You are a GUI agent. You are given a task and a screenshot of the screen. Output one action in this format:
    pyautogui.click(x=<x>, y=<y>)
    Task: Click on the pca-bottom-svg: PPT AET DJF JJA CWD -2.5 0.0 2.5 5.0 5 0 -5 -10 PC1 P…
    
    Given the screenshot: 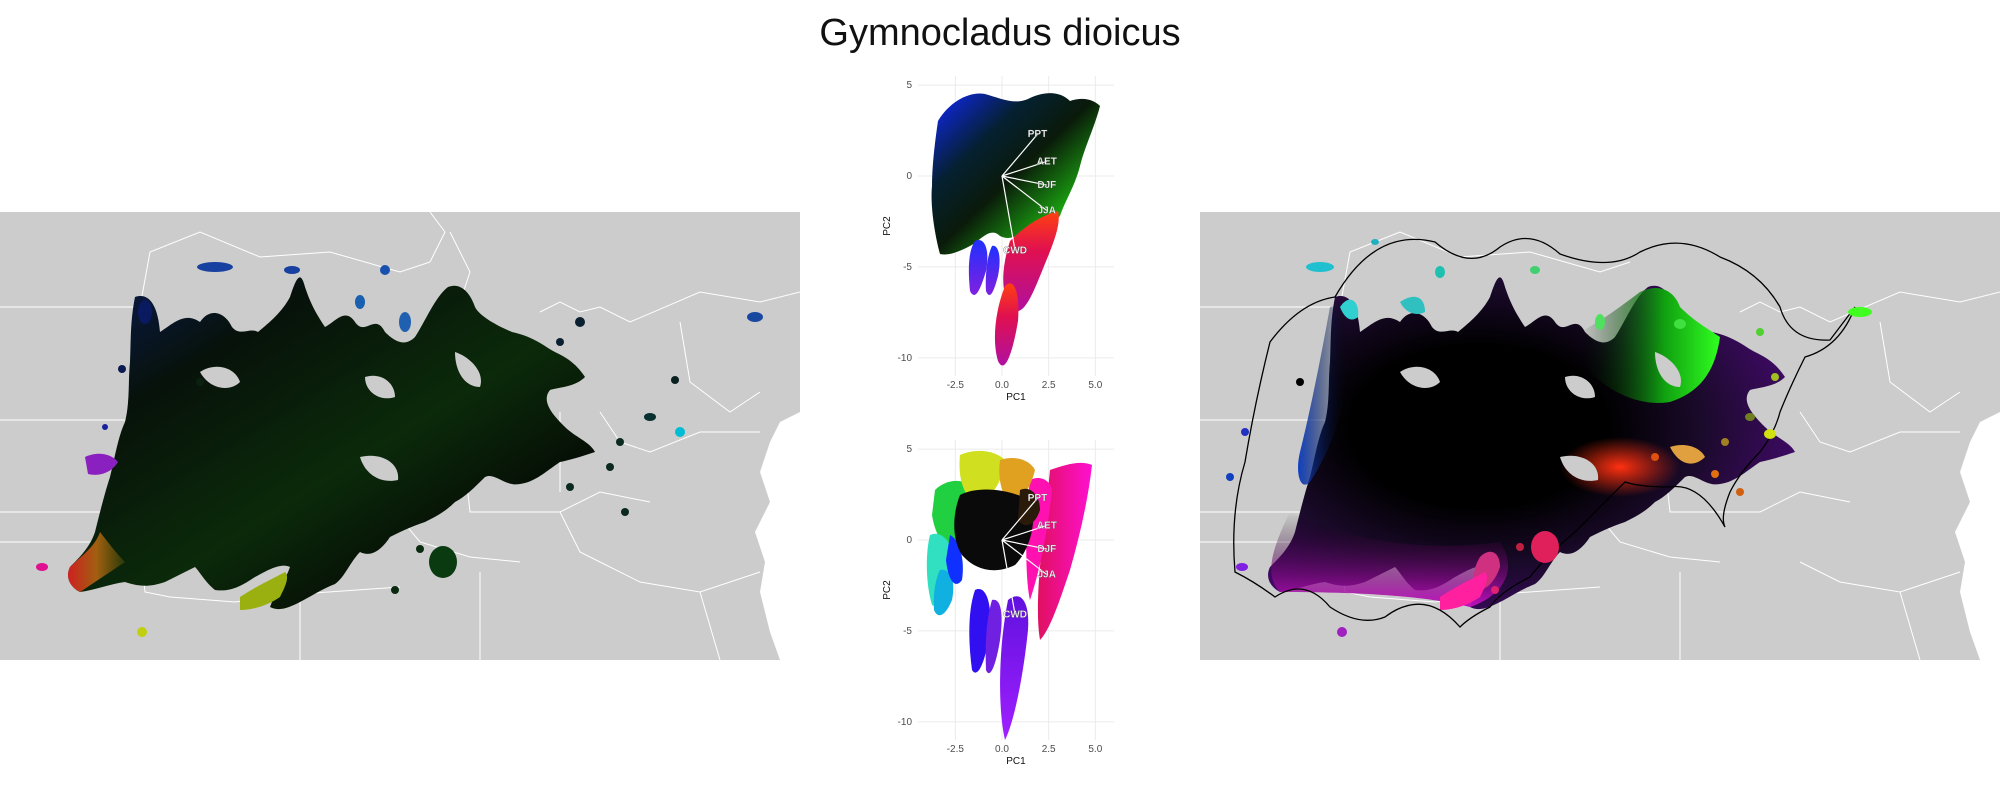 What is the action you would take?
    pyautogui.click(x=998, y=603)
    